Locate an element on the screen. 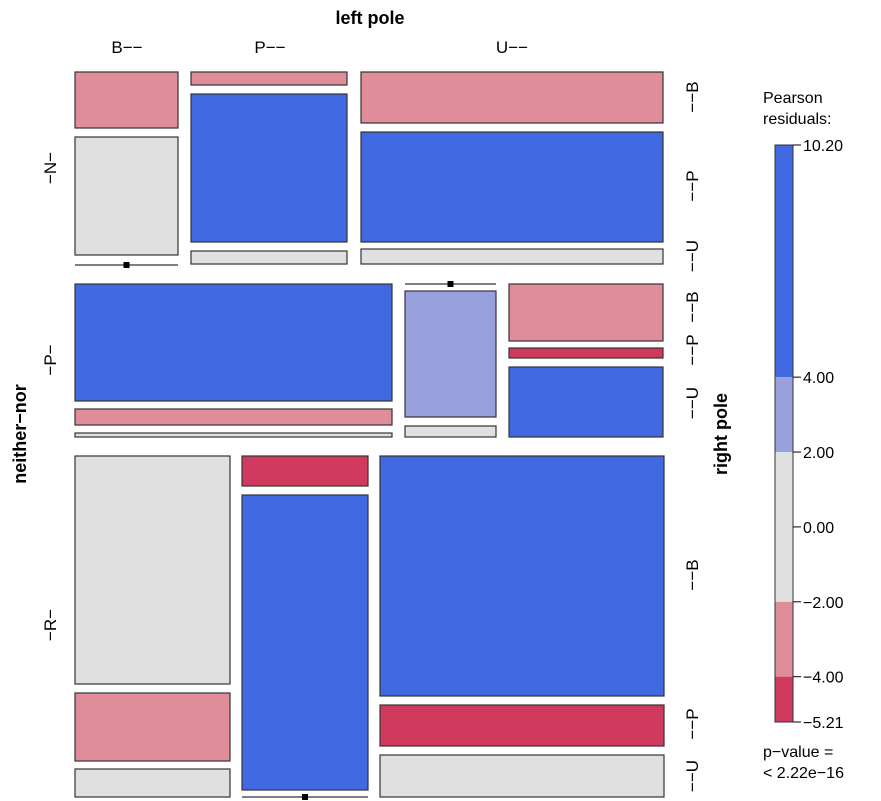 The height and width of the screenshot is (801, 881). tile-N-B-P is located at coordinates (126, 196).